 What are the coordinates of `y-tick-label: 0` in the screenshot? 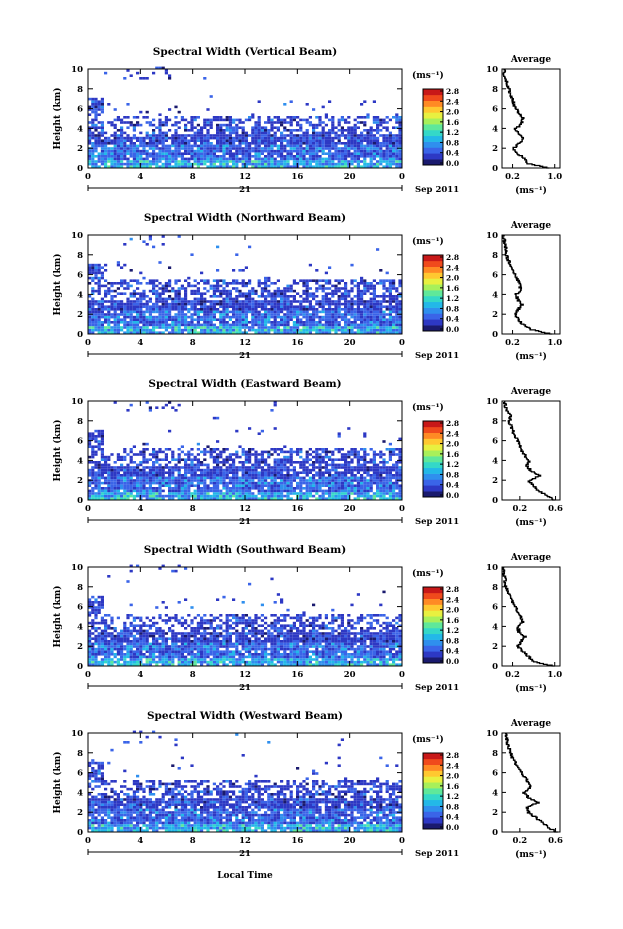 It's located at (80, 335).